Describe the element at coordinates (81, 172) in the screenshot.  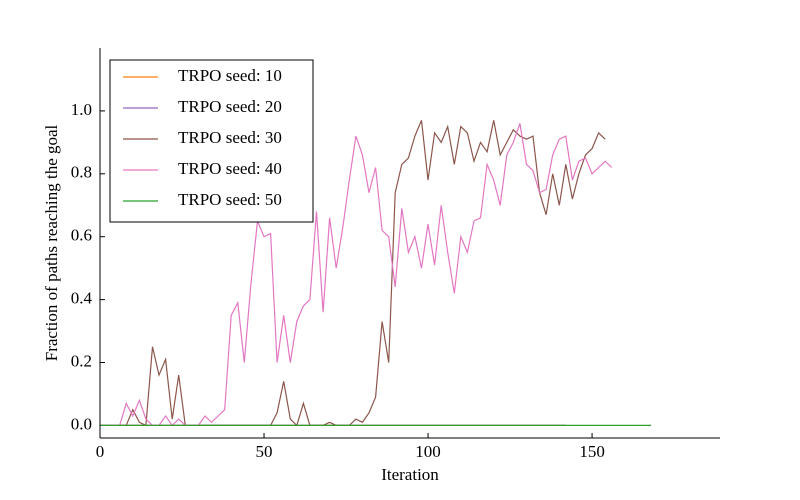
I see `y-tick-label: 0.8` at that location.